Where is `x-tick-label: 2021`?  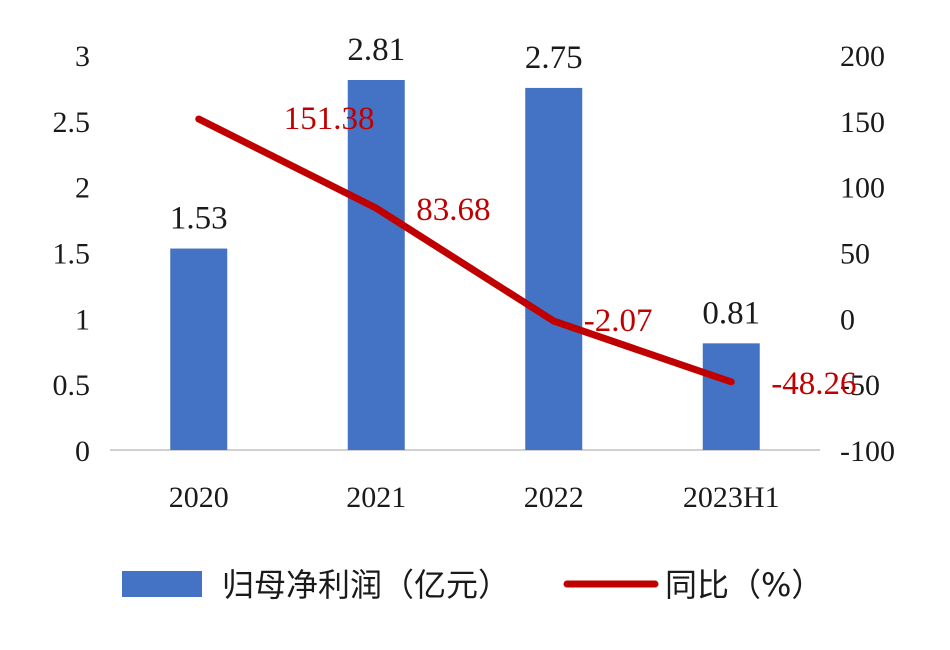 x-tick-label: 2021 is located at coordinates (376, 497).